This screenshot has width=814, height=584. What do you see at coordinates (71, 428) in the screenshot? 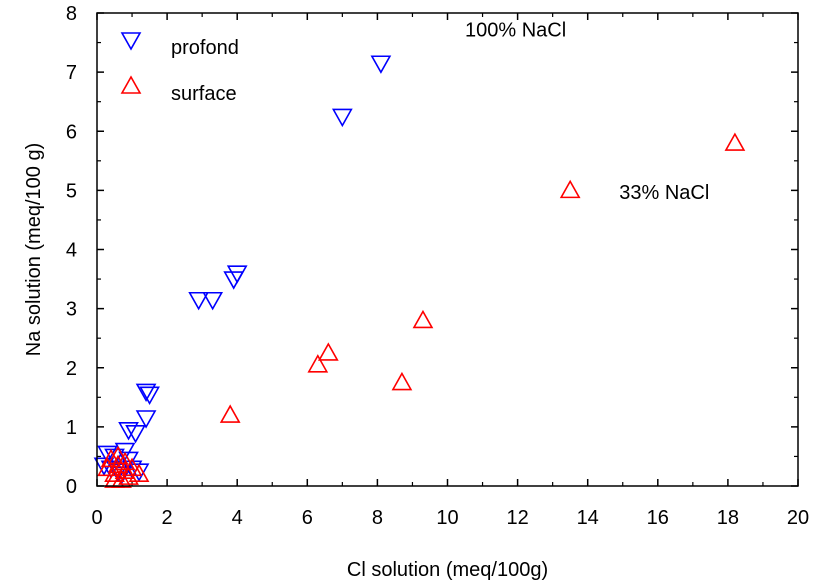
I see `y-tick-label: 1` at bounding box center [71, 428].